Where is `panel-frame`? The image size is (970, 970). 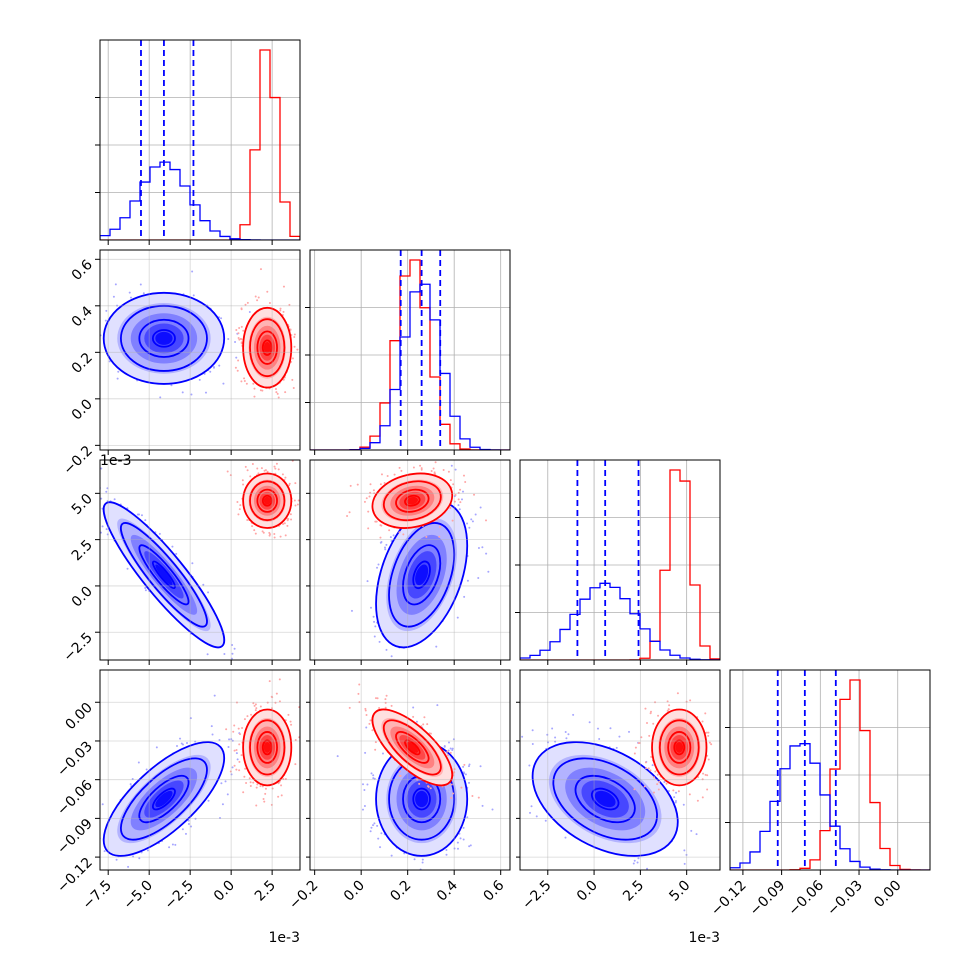
panel-frame is located at coordinates (200, 350).